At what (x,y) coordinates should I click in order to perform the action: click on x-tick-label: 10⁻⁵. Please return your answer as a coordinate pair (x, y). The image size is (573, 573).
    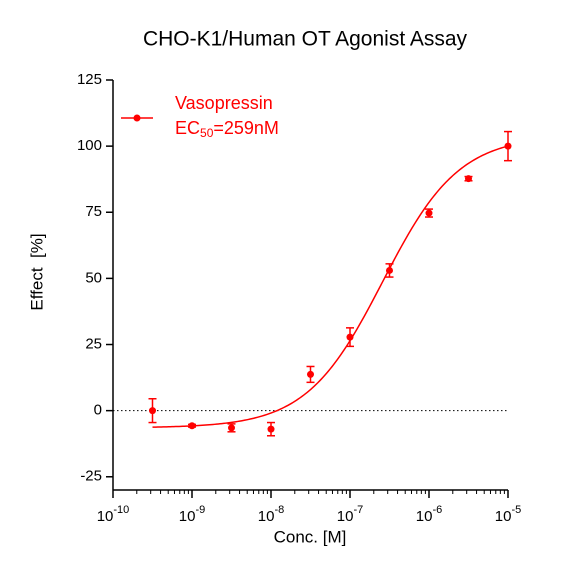
    Looking at the image, I should click on (508, 514).